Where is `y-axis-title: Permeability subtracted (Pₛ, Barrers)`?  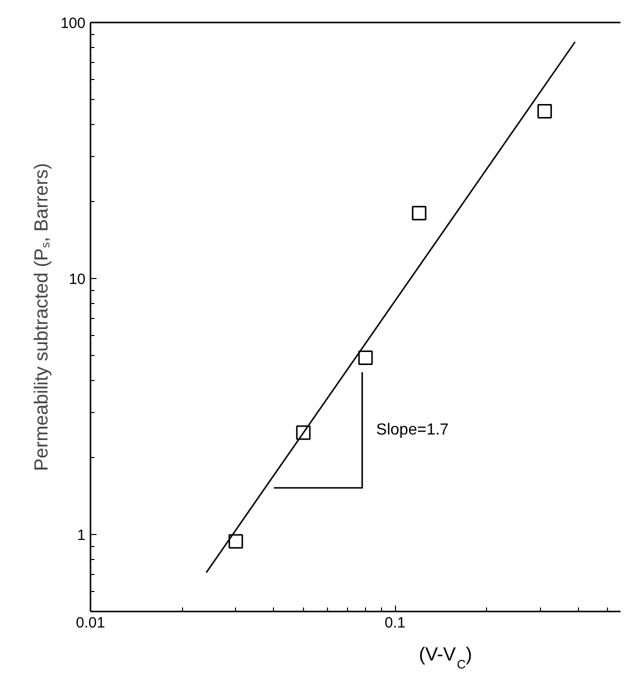 y-axis-title: Permeability subtracted (Pₛ, Barrers) is located at coordinates (41, 316).